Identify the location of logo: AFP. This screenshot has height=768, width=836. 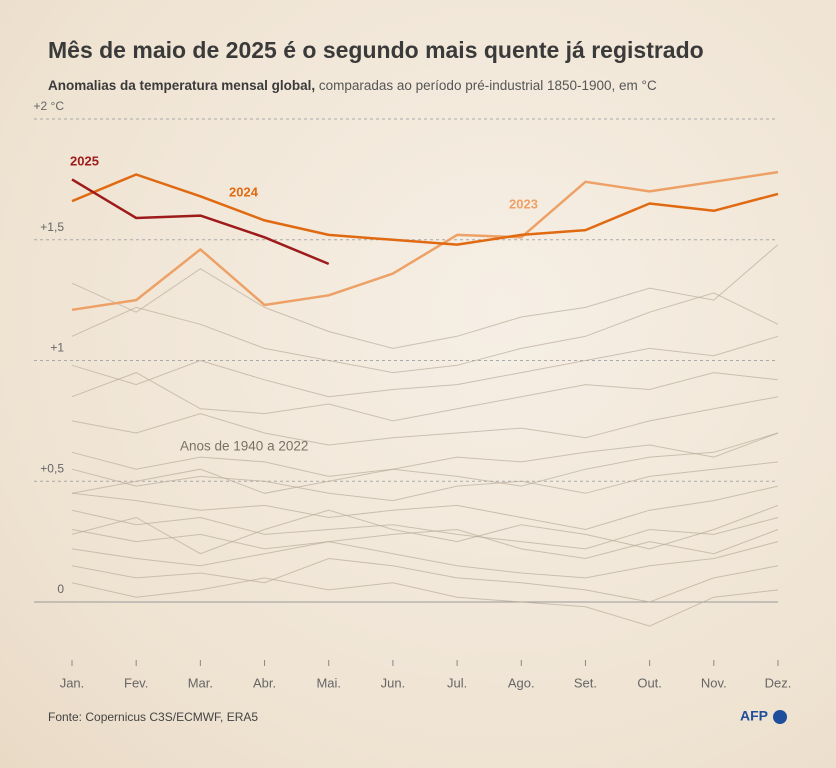
(754, 716).